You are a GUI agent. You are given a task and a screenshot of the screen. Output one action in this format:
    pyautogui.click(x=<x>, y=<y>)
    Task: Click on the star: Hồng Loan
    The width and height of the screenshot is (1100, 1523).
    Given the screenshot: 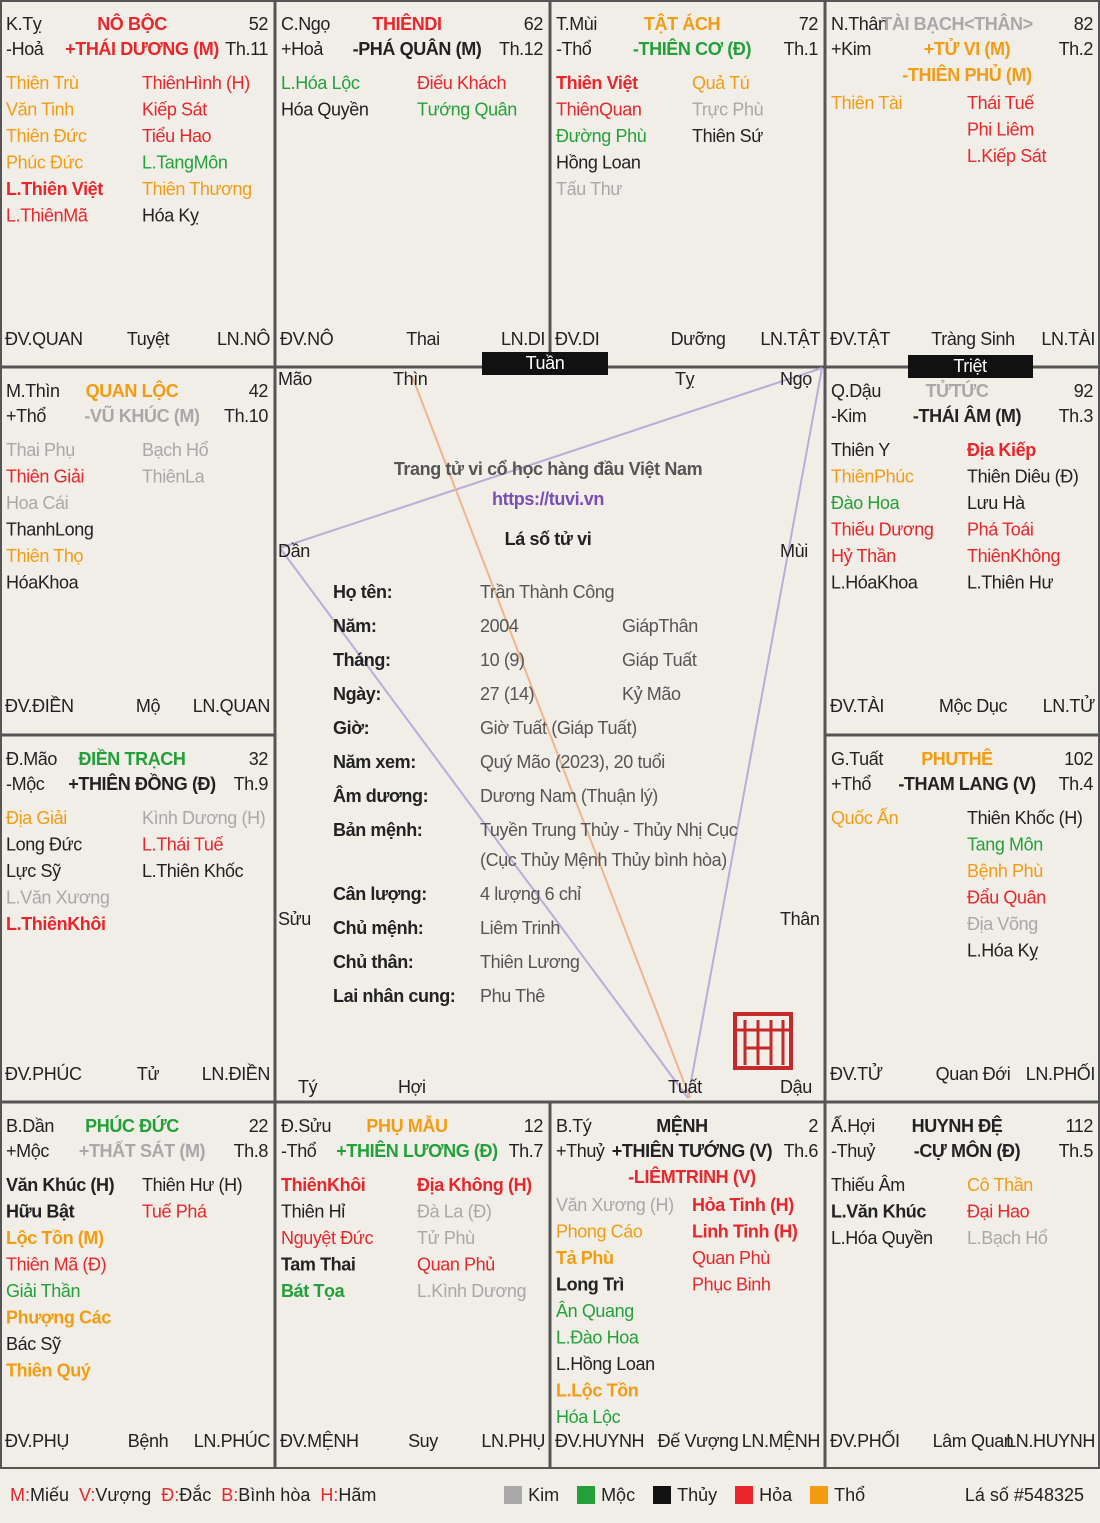 What is the action you would take?
    pyautogui.click(x=598, y=162)
    